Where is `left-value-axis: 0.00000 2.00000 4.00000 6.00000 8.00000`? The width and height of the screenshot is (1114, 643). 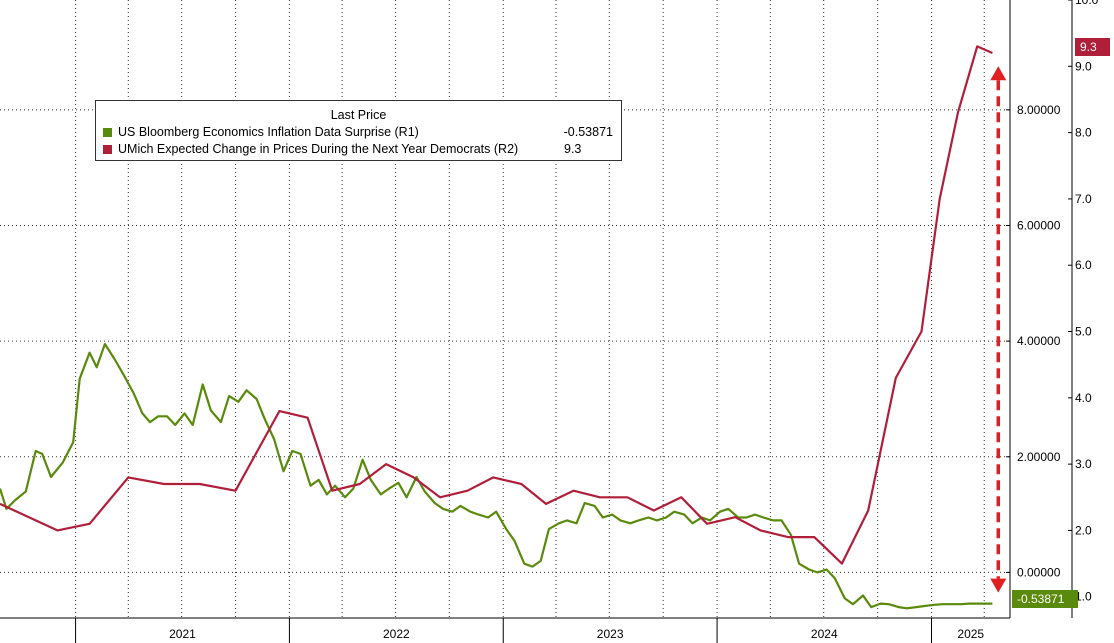
left-value-axis: 0.00000 2.00000 4.00000 6.00000 8.00000 is located at coordinates (1033, 309).